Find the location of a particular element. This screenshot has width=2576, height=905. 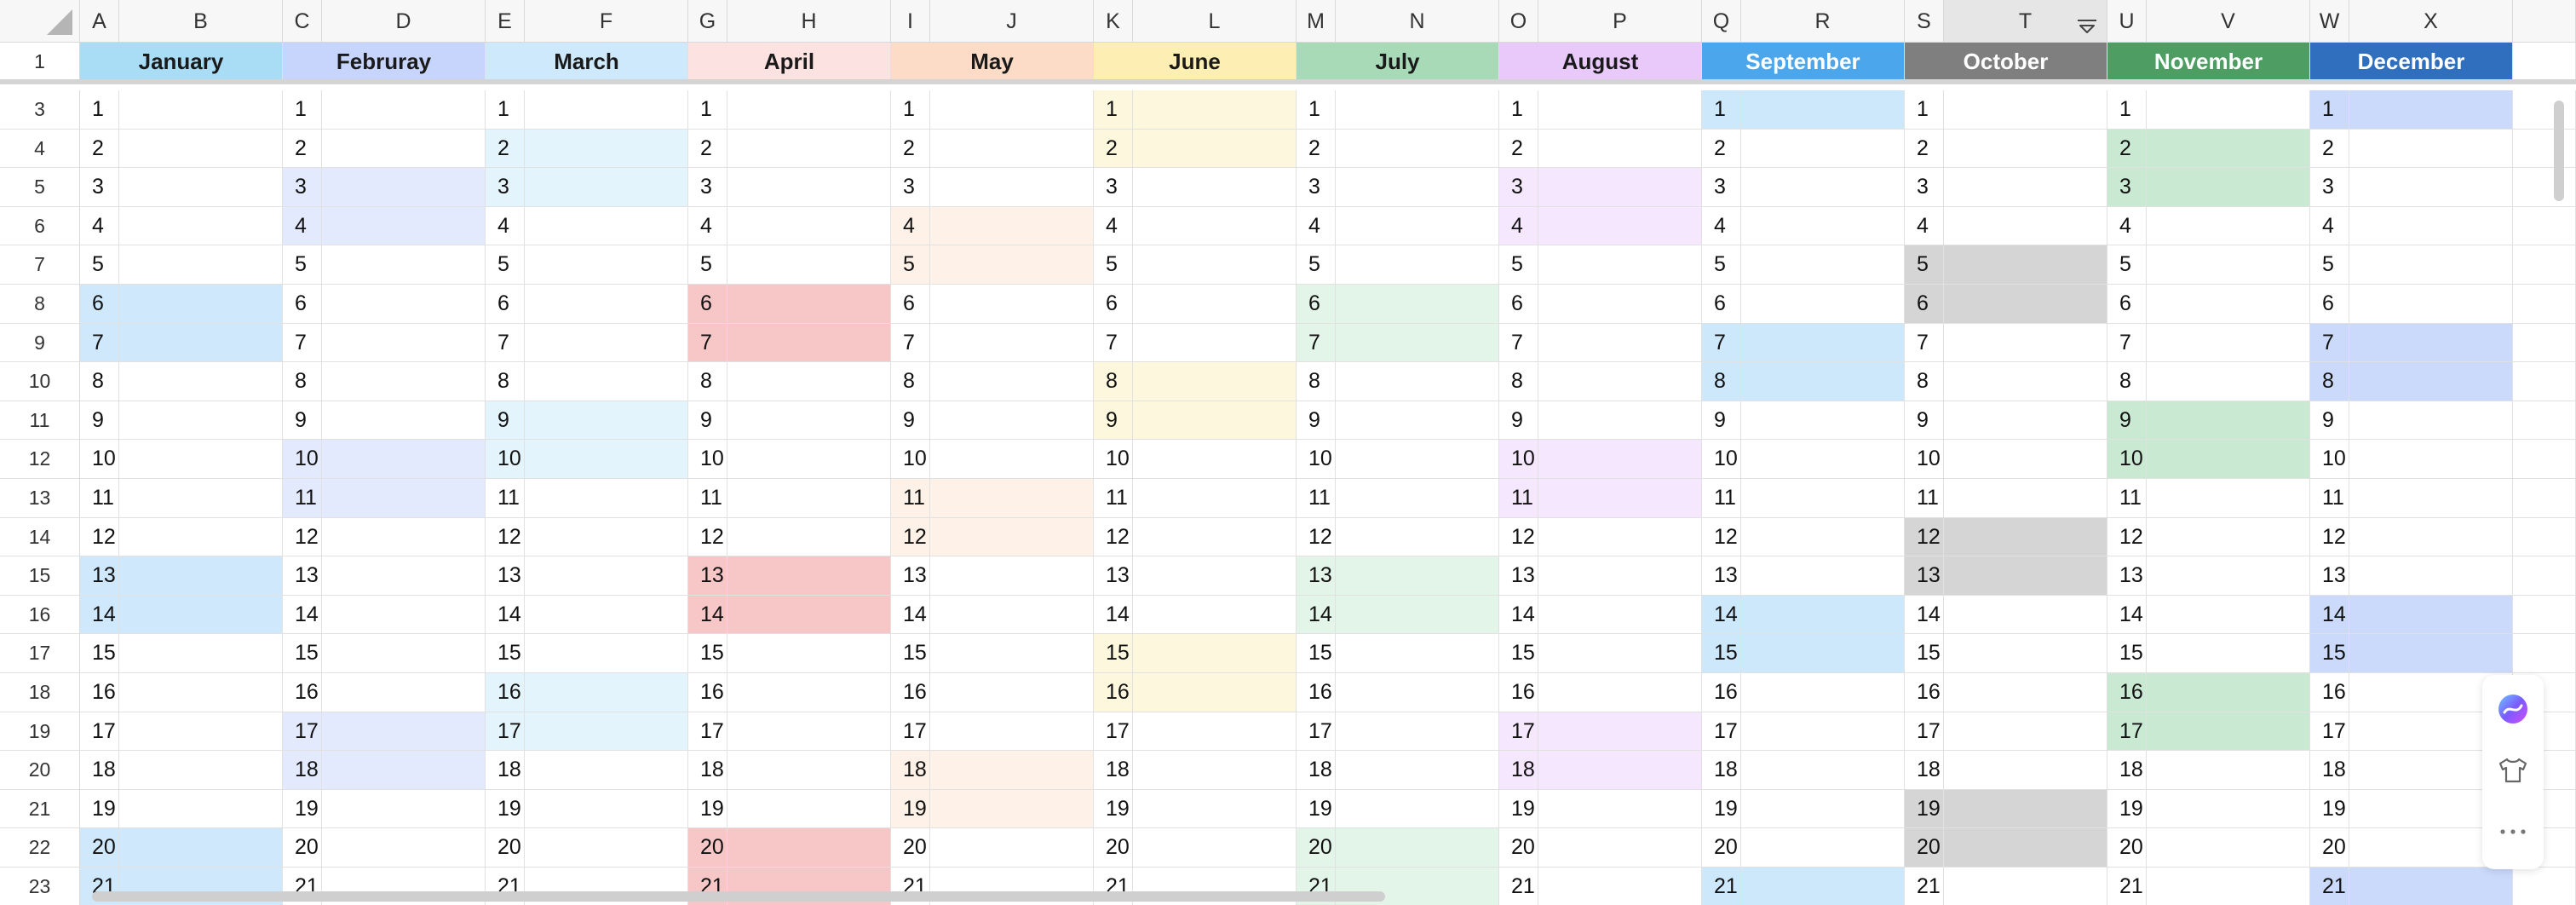

column-header-u: U is located at coordinates (2127, 21).